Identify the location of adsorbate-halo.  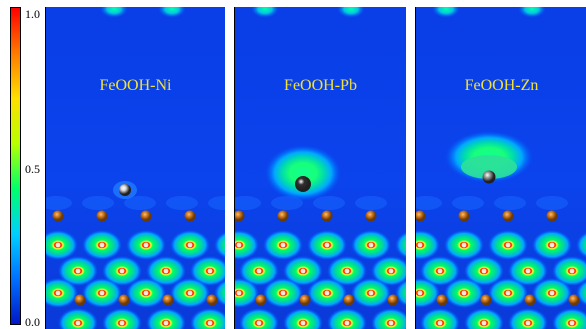
(303, 173).